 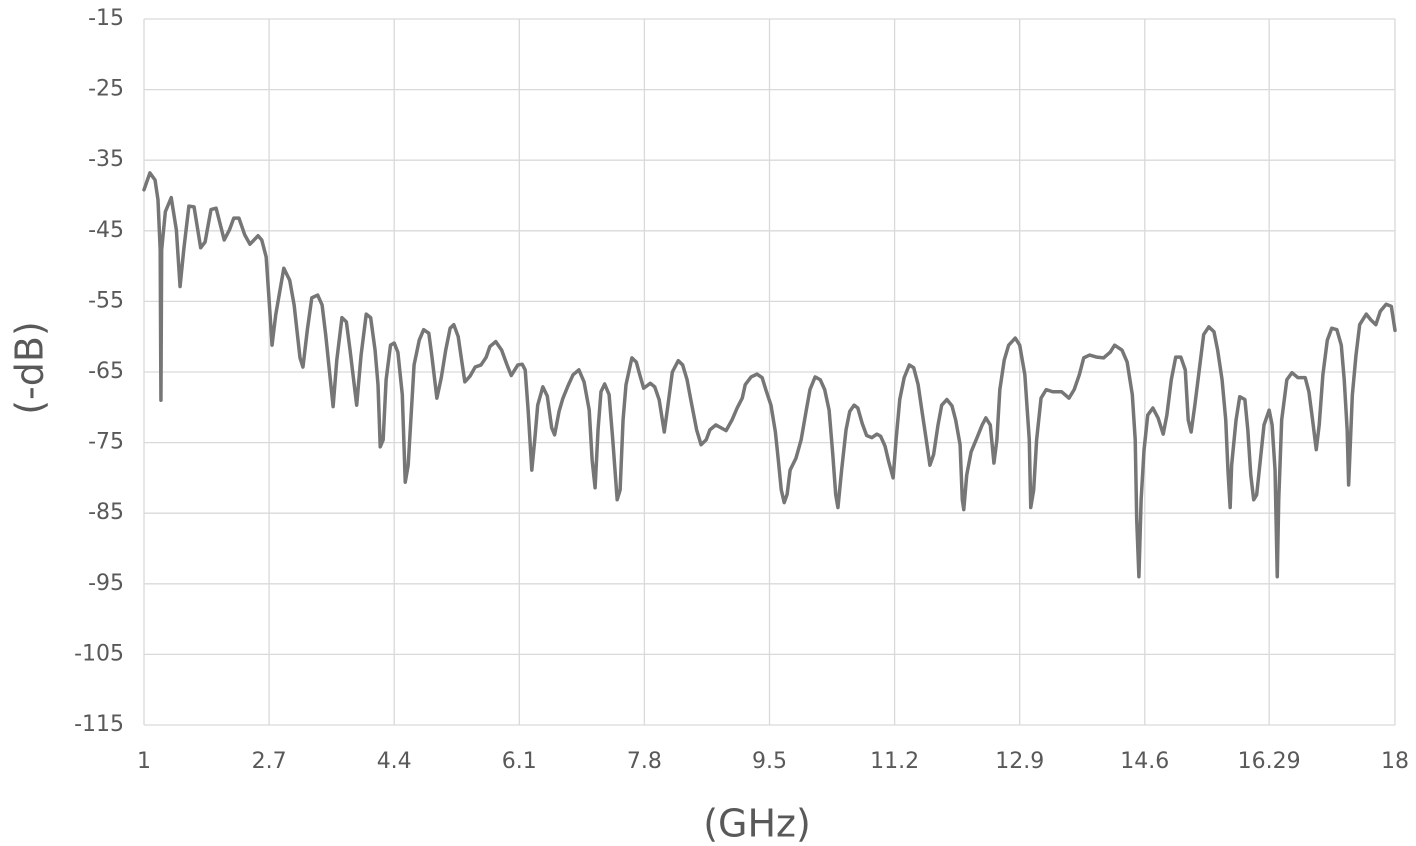 What do you see at coordinates (106, 442) in the screenshot?
I see `y-tick-label: -75` at bounding box center [106, 442].